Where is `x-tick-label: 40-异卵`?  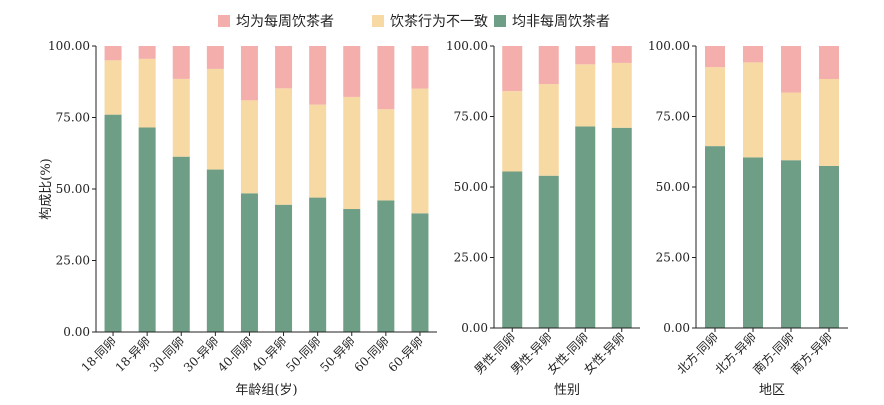
x-tick-label: 40-异卵 is located at coordinates (269, 354).